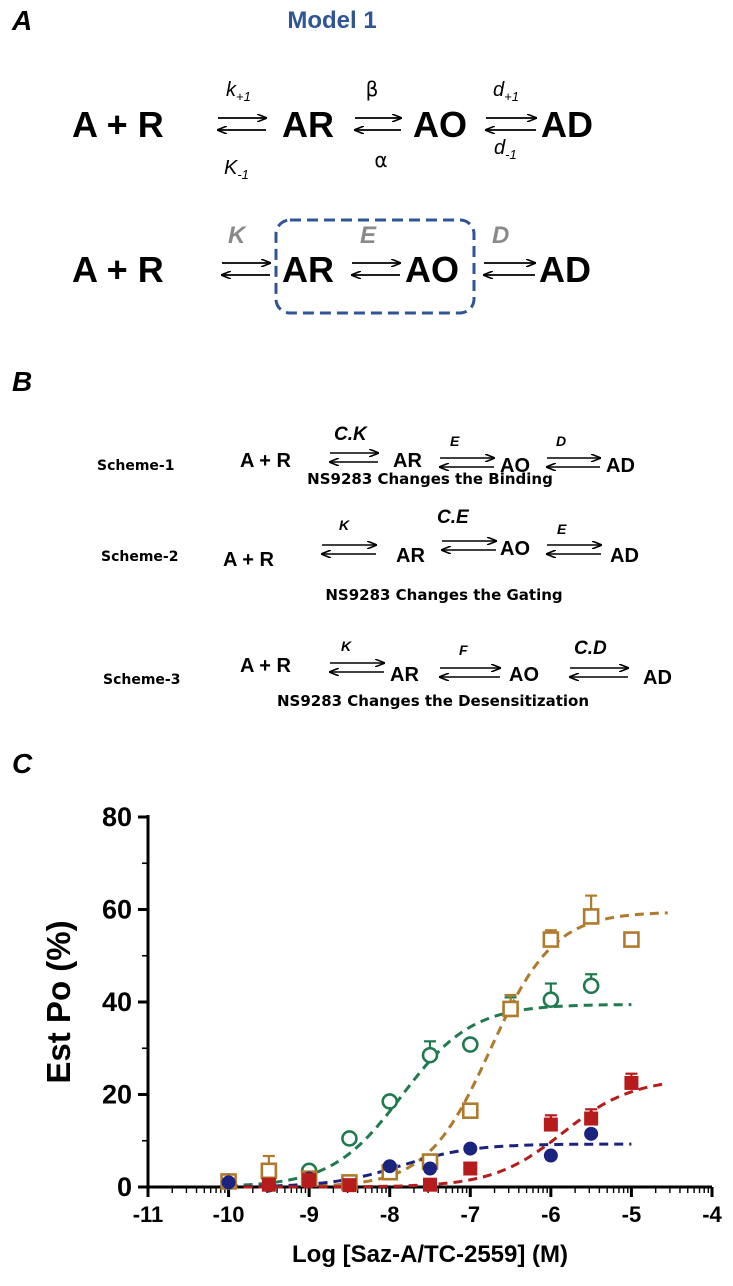 The height and width of the screenshot is (1286, 733). I want to click on rate-k-fwd: k+1, so click(238, 91).